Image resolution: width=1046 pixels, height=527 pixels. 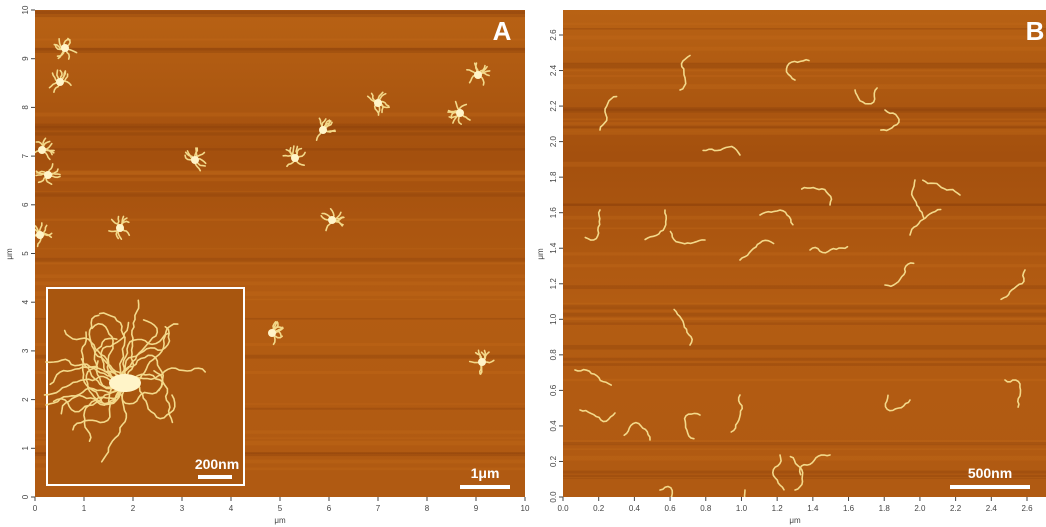 What do you see at coordinates (280, 508) in the screenshot?
I see `x-tick-label: 5` at bounding box center [280, 508].